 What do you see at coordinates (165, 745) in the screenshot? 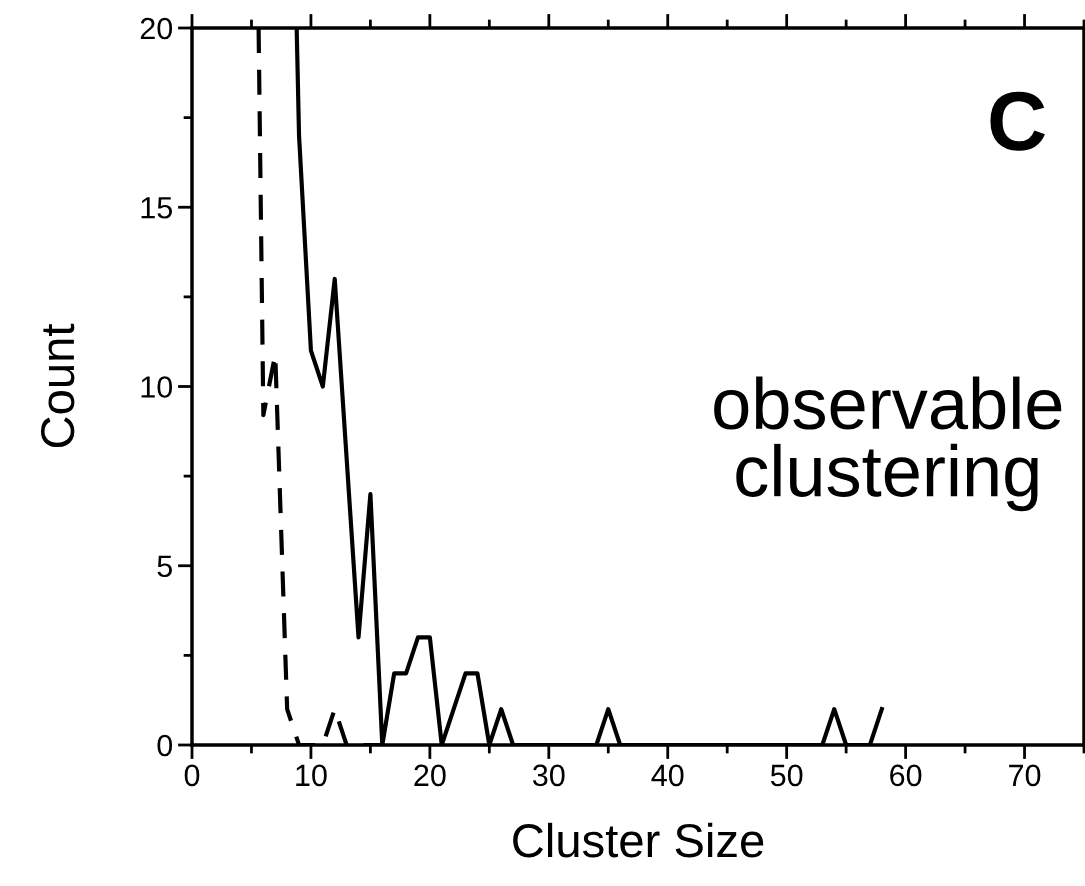
I see `y-tick-label: 0` at bounding box center [165, 745].